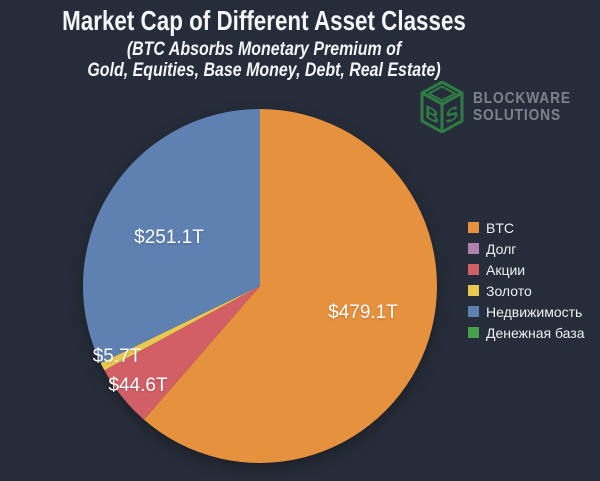 This screenshot has width=600, height=481. I want to click on svg-text: S, so click(452, 115).